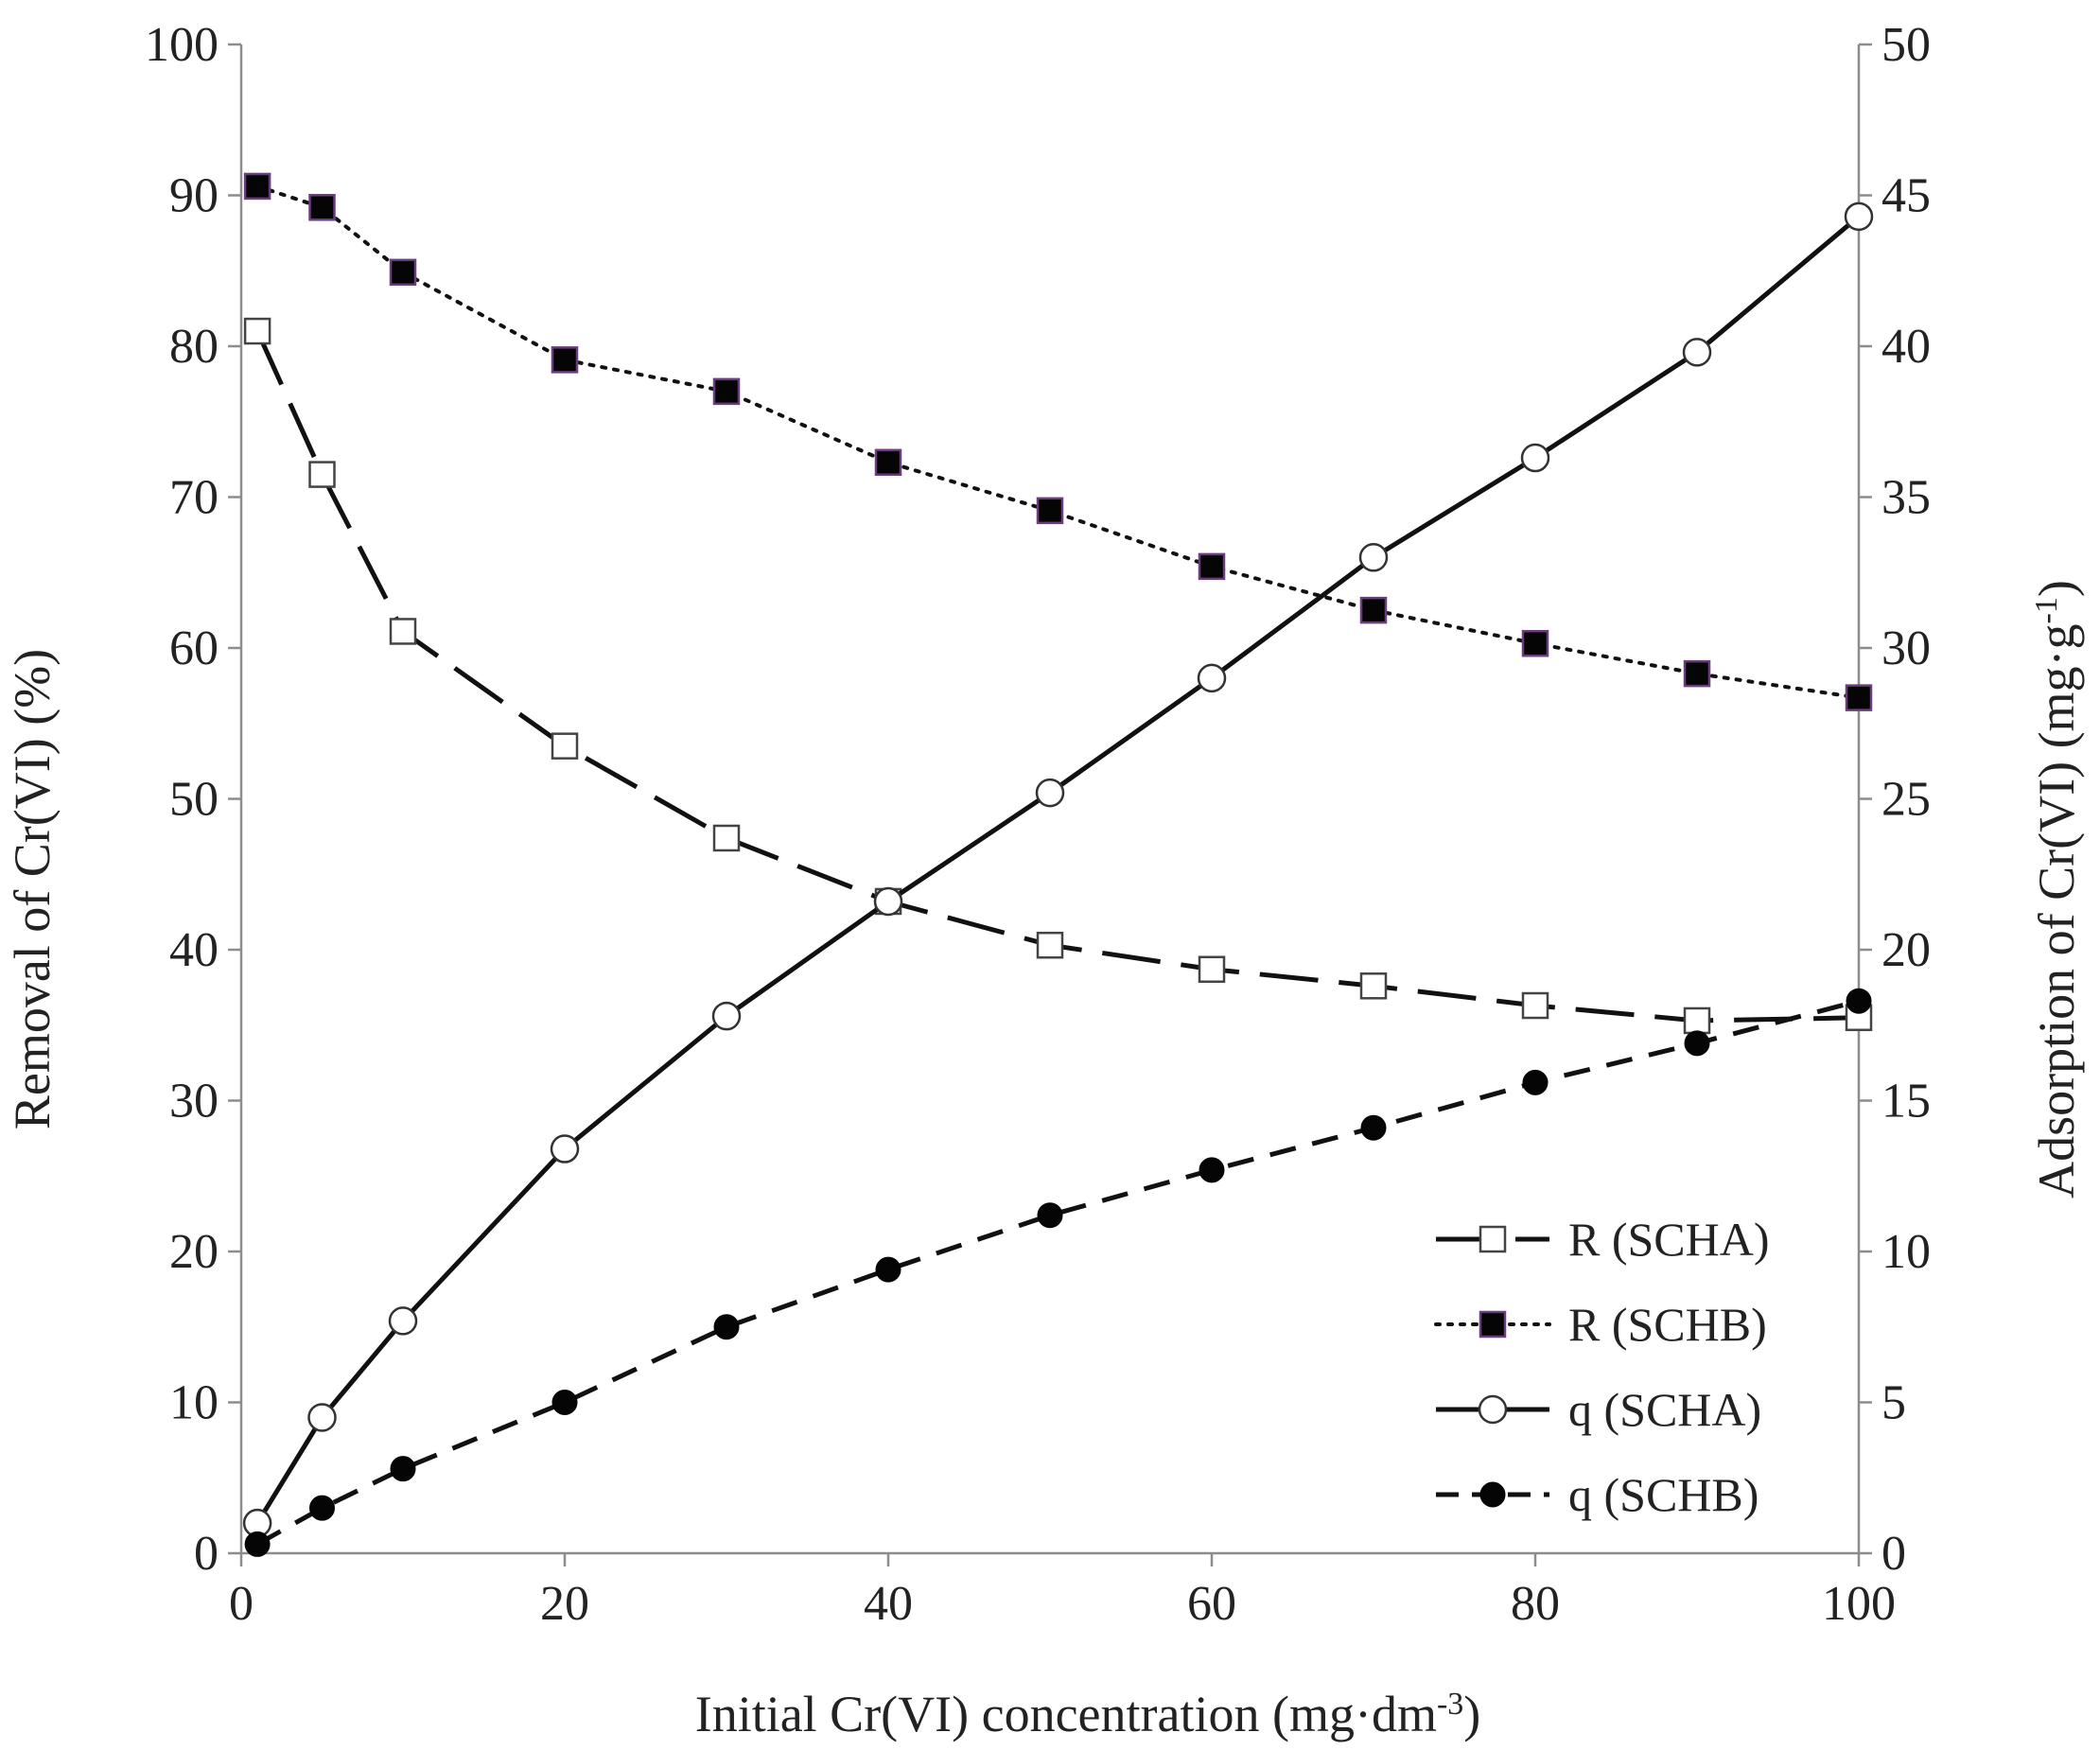 This screenshot has width=2100, height=1750. Describe the element at coordinates (194, 800) in the screenshot. I see `y-left-tick-label: 50` at that location.